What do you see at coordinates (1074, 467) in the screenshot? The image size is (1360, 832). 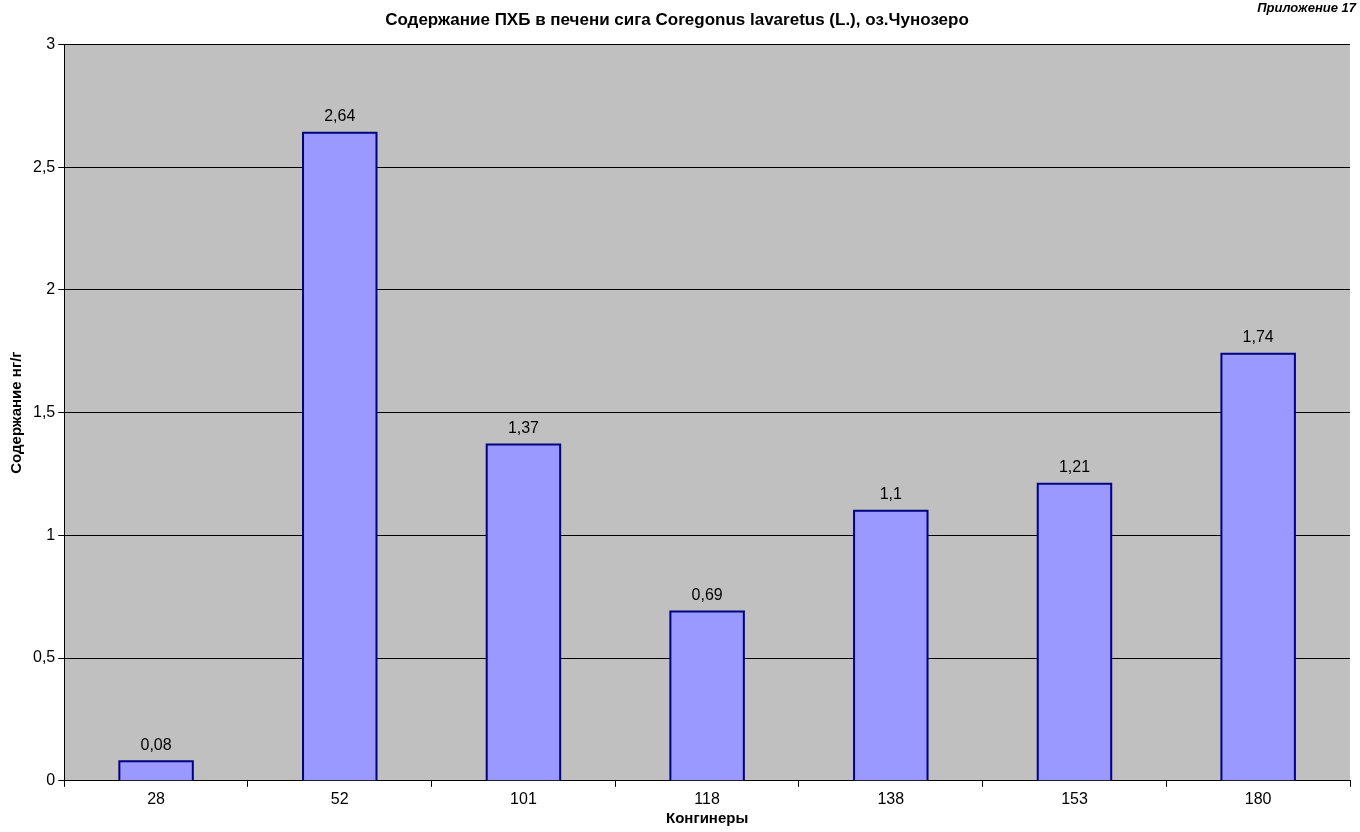 I see `data-label: 1,21` at bounding box center [1074, 467].